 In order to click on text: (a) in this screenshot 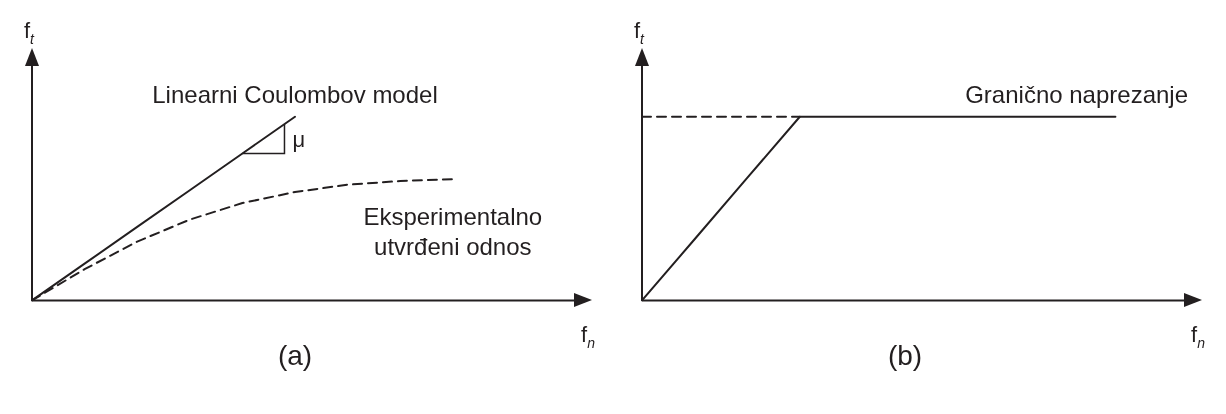, I will do `click(295, 355)`.